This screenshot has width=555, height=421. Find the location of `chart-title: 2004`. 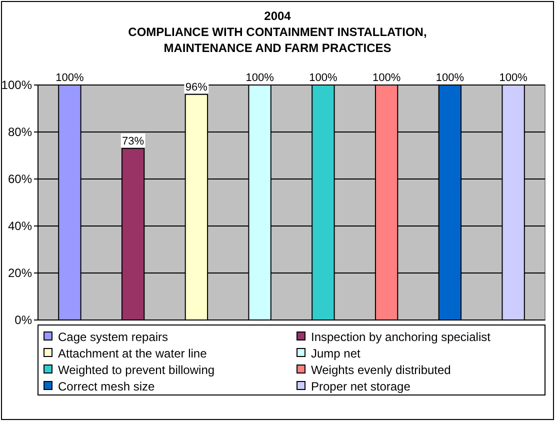

chart-title: 2004 is located at coordinates (278, 16).